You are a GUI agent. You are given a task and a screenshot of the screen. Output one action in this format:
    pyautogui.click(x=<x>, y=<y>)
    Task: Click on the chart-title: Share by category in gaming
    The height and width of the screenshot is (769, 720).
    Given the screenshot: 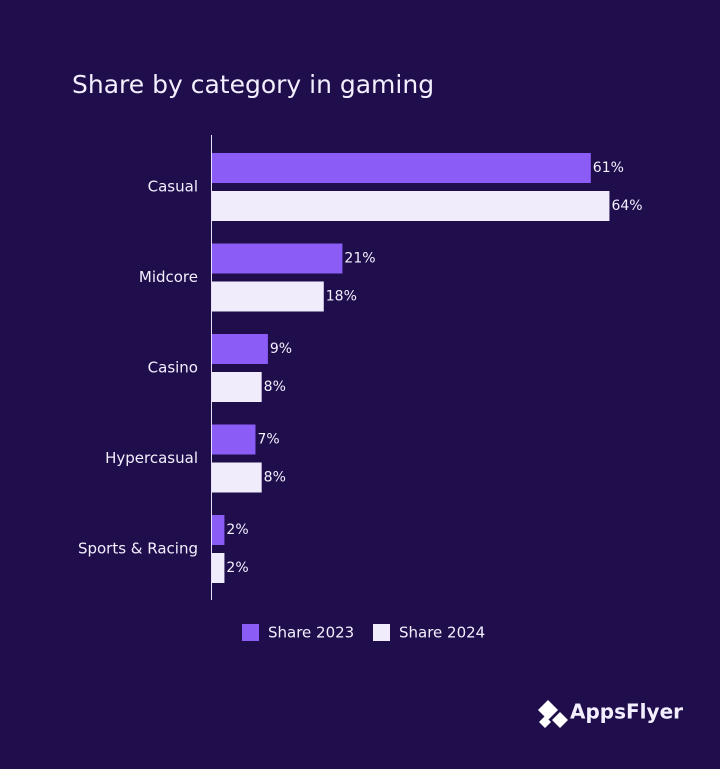 What is the action you would take?
    pyautogui.click(x=253, y=84)
    